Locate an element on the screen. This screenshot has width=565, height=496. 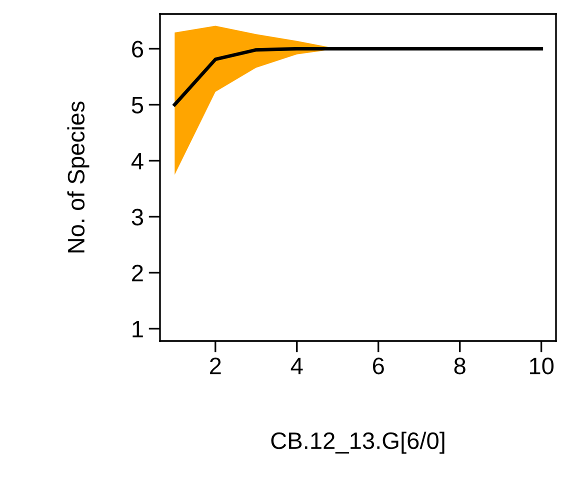
line-series is located at coordinates (358, 76).